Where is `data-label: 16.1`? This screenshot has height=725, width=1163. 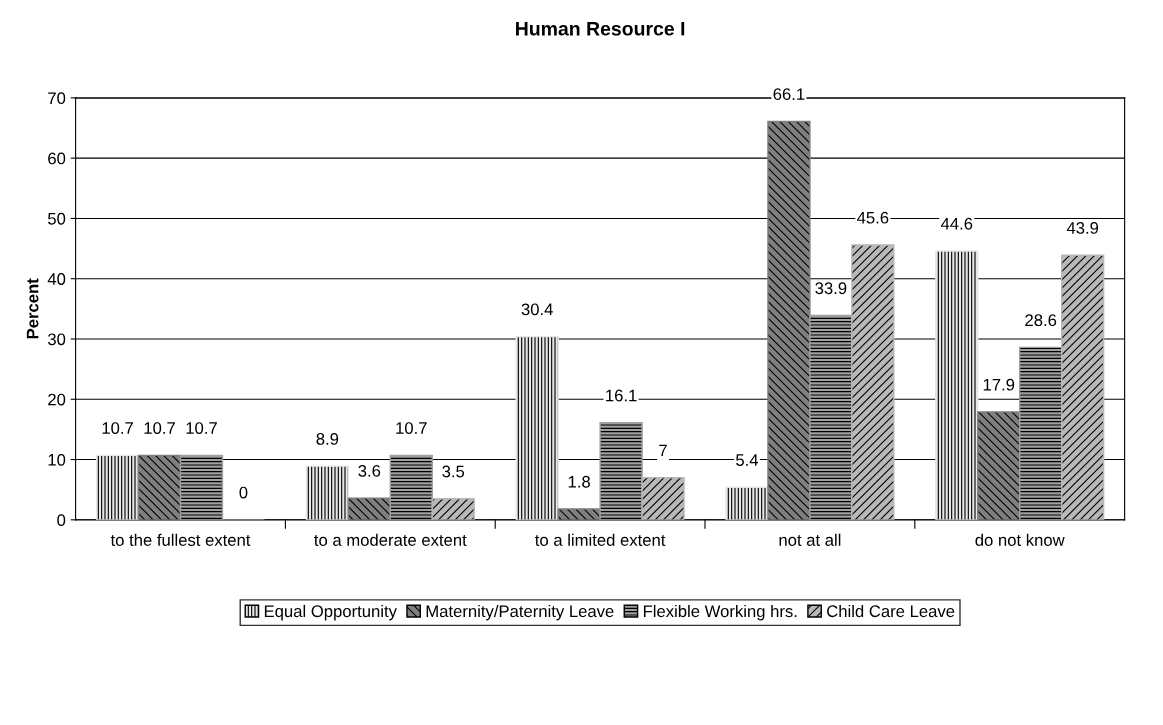 data-label: 16.1 is located at coordinates (621, 395).